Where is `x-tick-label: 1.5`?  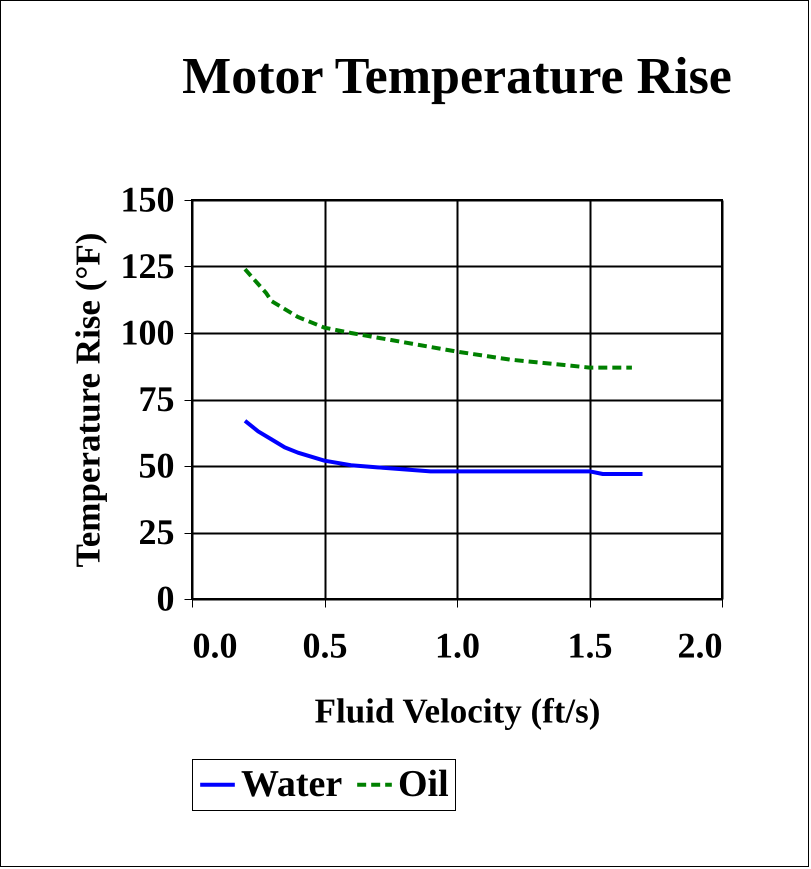 x-tick-label: 1.5 is located at coordinates (590, 646).